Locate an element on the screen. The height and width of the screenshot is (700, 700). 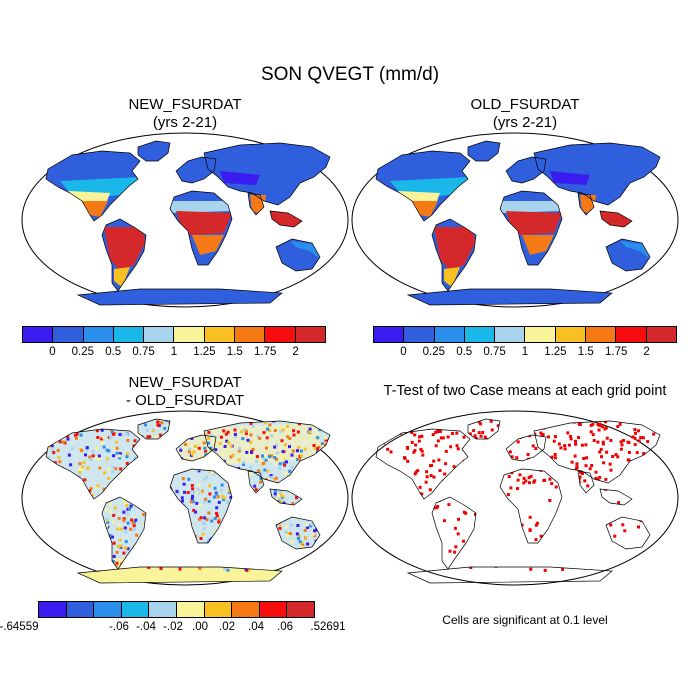
coastline-seAsia is located at coordinates (286, 219).